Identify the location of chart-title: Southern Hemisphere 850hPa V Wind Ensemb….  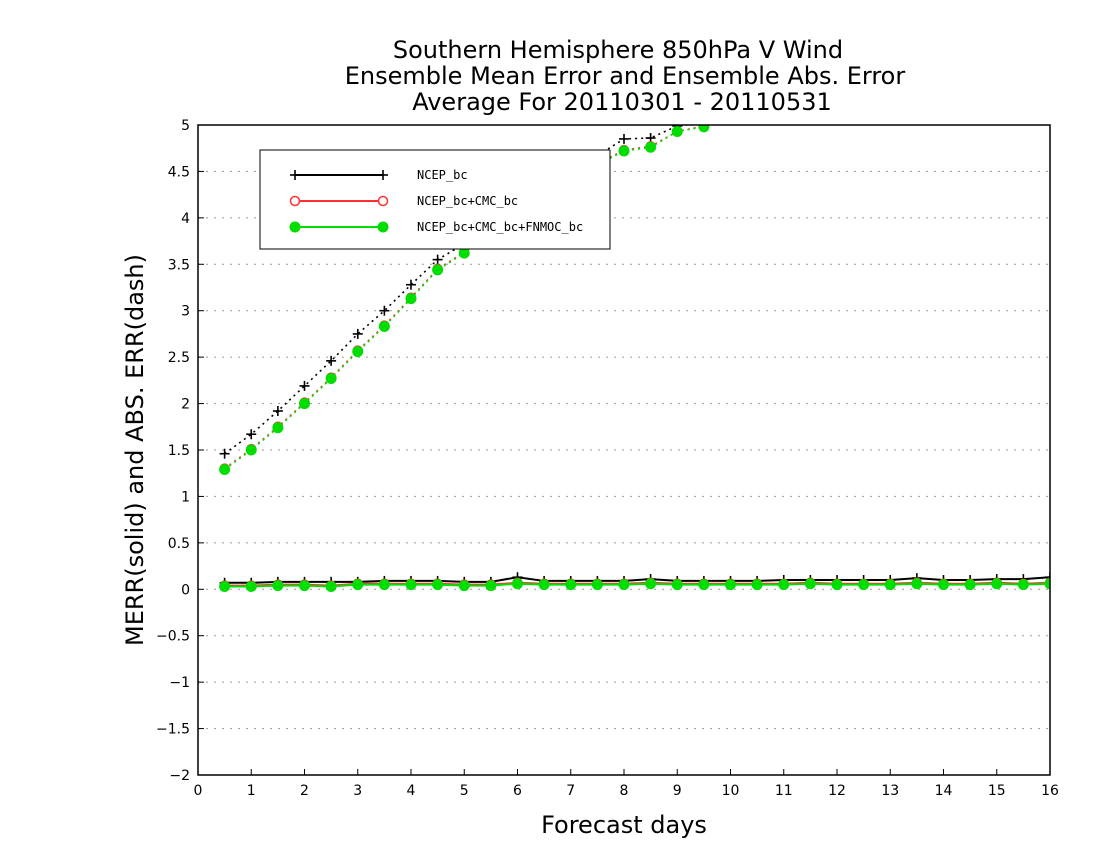
(625, 76).